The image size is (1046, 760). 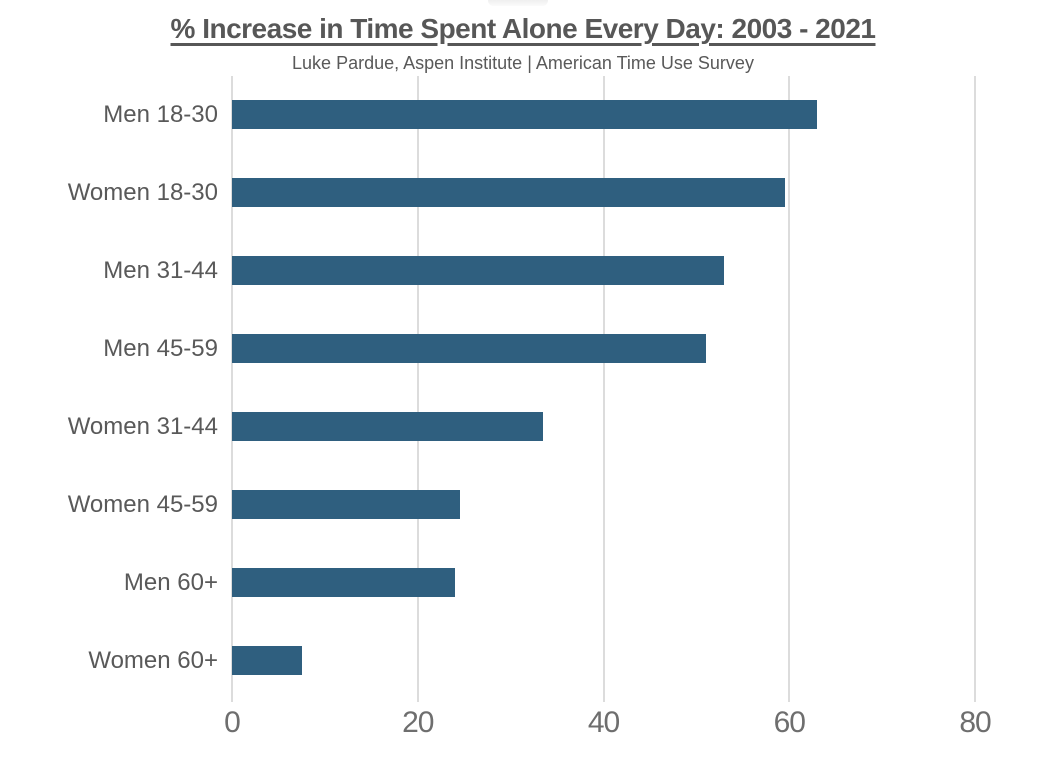 I want to click on category-label-women-31-44: Women 31-44, so click(x=142, y=426).